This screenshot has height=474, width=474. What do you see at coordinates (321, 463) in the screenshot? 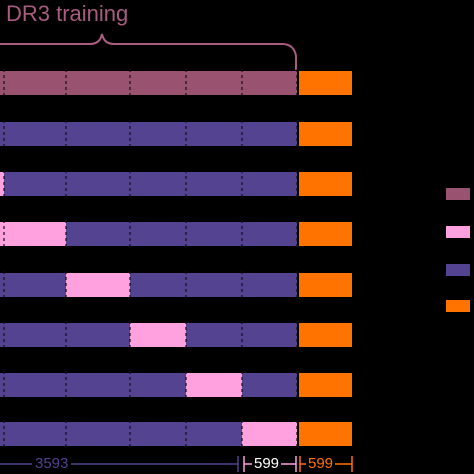
I see `test-length-label: 599` at bounding box center [321, 463].